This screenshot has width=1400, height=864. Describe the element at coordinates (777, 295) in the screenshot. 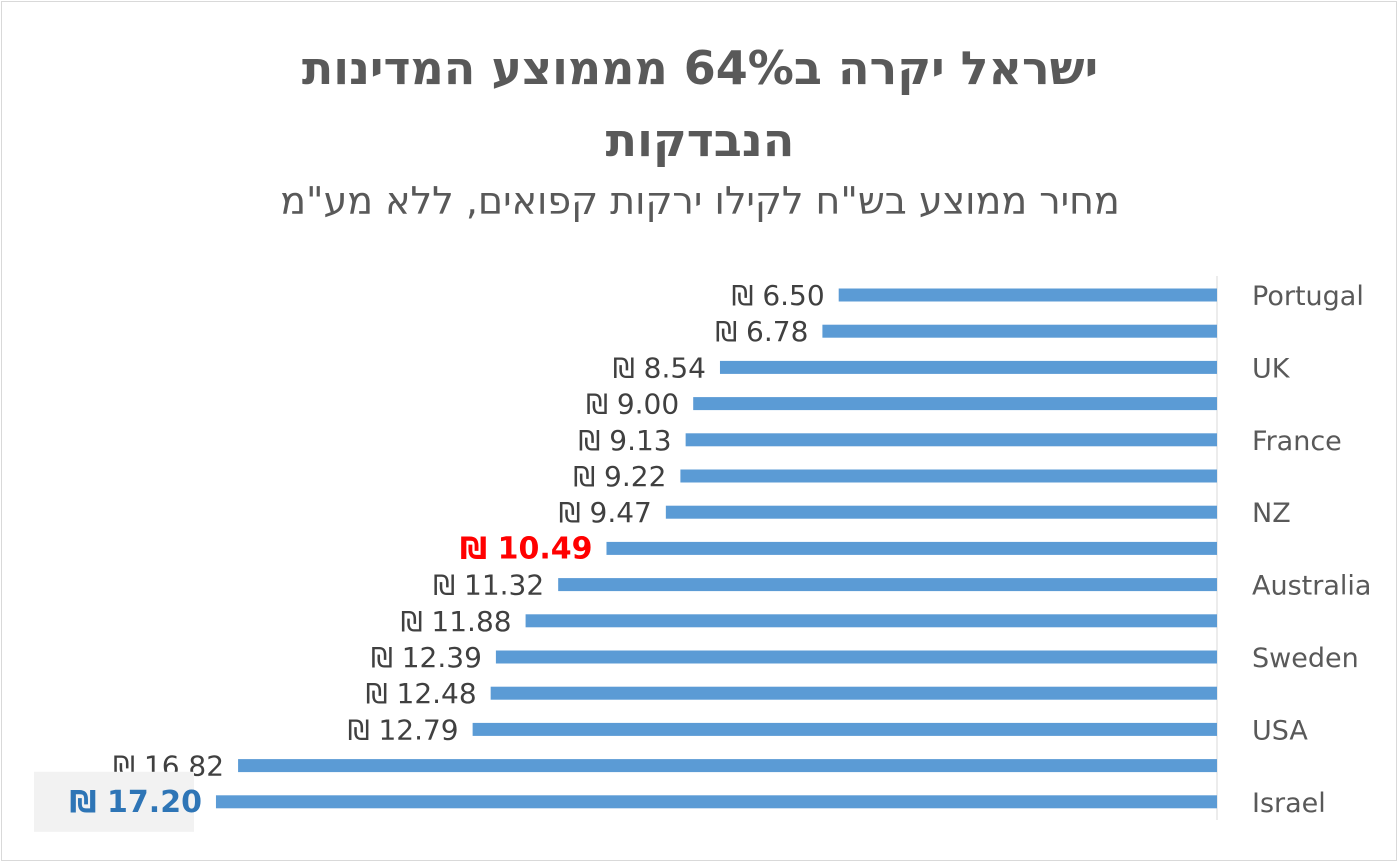

I see `data-label-0: ₪ 6.50` at that location.